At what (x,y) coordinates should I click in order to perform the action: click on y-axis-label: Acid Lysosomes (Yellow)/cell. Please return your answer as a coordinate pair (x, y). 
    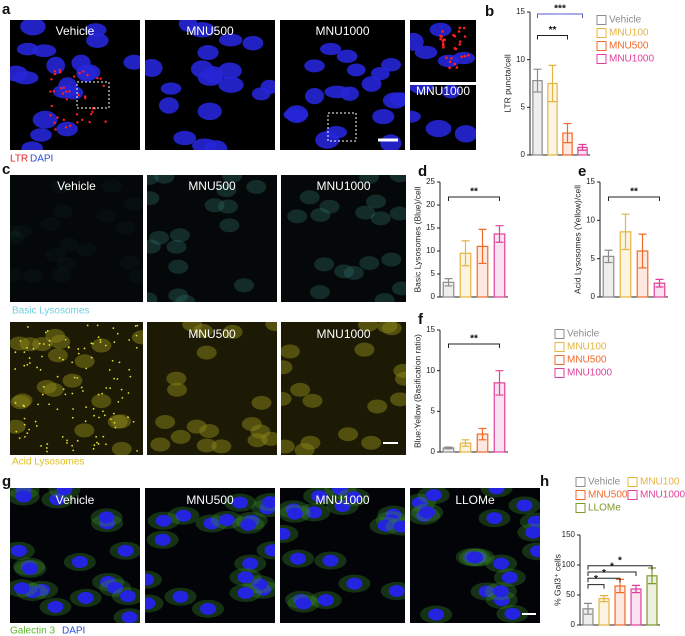
    Looking at the image, I should click on (577, 239).